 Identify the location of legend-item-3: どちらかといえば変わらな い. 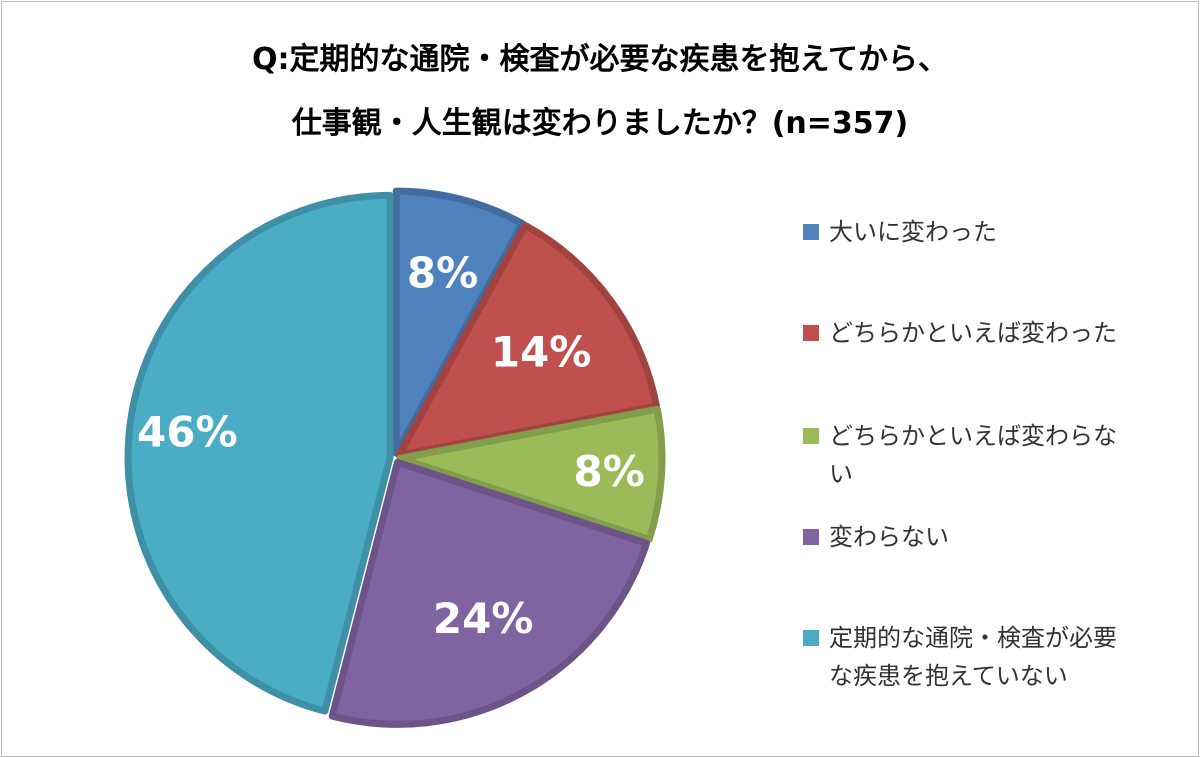
(993, 455).